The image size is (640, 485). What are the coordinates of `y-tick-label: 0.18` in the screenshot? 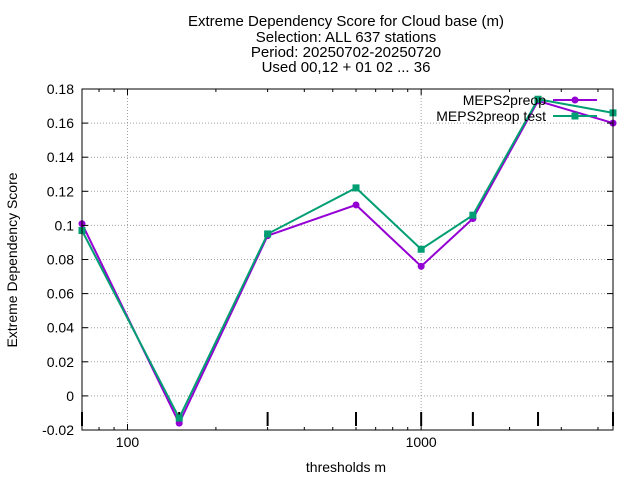 It's located at (60, 89).